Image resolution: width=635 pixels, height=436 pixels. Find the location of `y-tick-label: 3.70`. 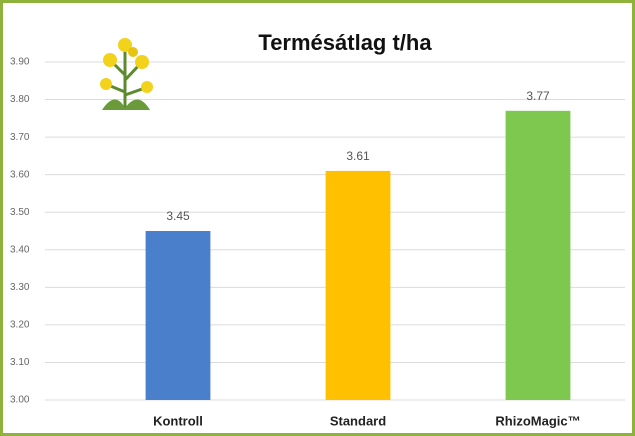

y-tick-label: 3.70 is located at coordinates (20, 137).